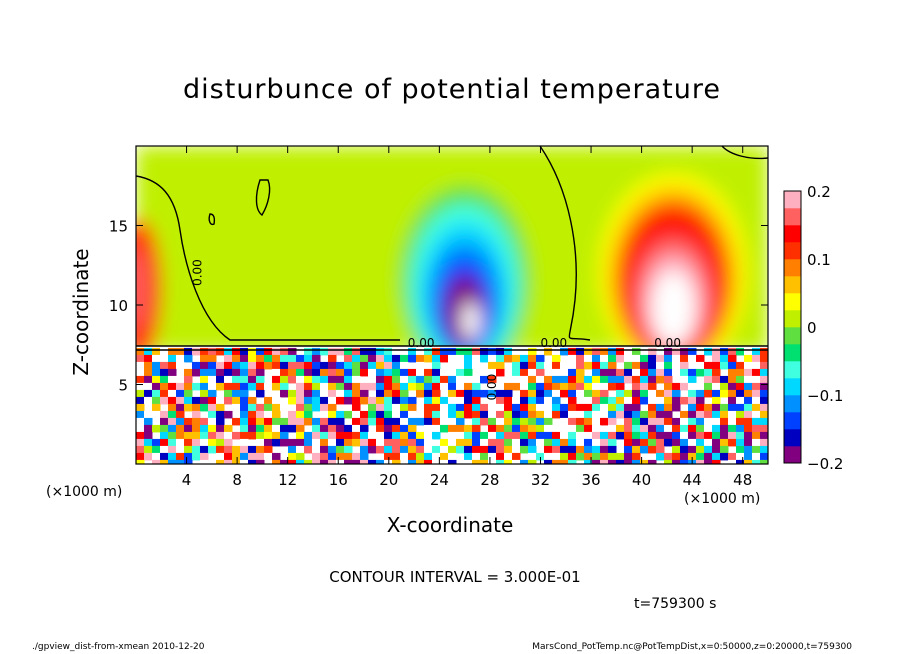 This screenshot has width=904, height=654. Describe the element at coordinates (675, 604) in the screenshot. I see `time-stamp: t=759300 s` at that location.